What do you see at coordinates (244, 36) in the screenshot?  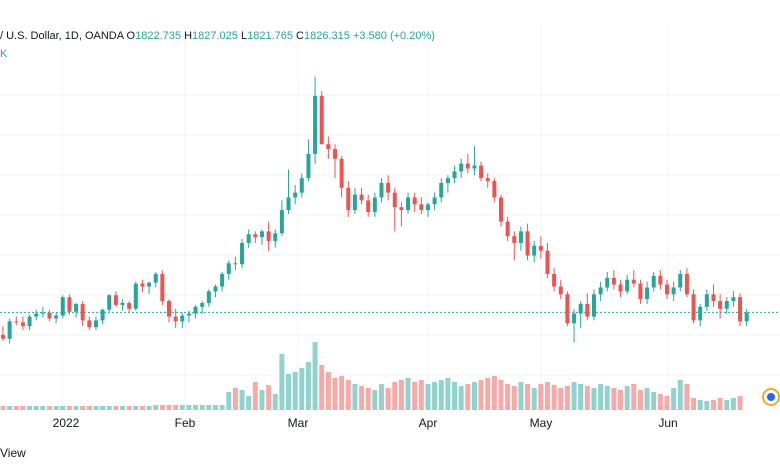 I see `low-label: L` at bounding box center [244, 36].